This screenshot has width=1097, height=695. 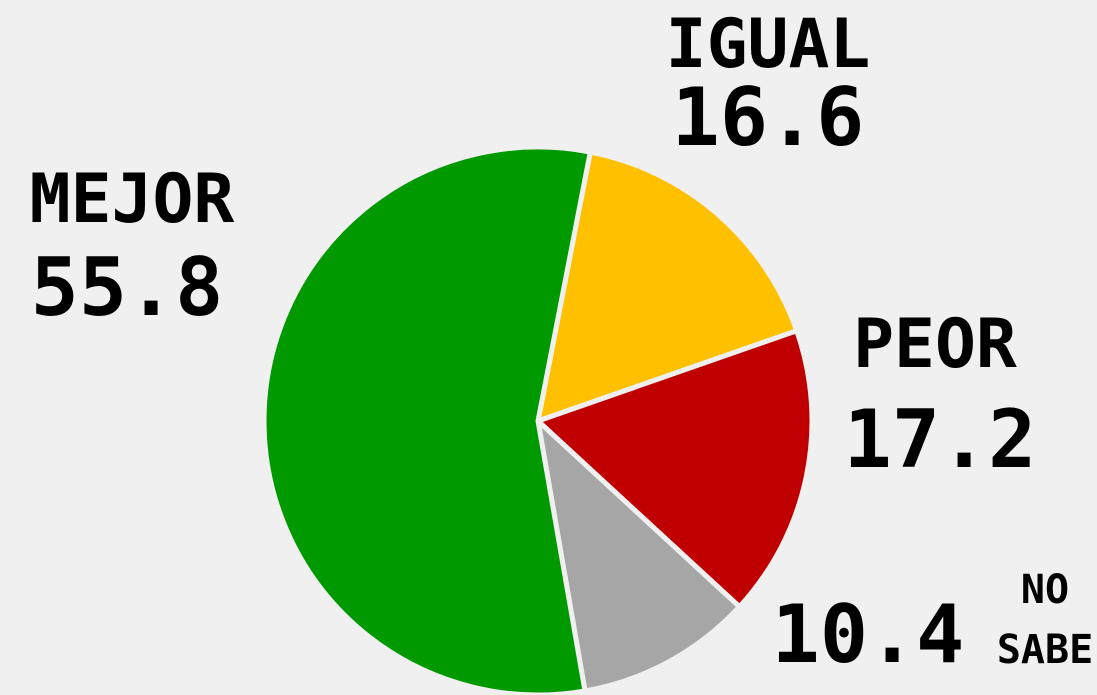 What do you see at coordinates (132, 199) in the screenshot?
I see `slice-label: MEJOR` at bounding box center [132, 199].